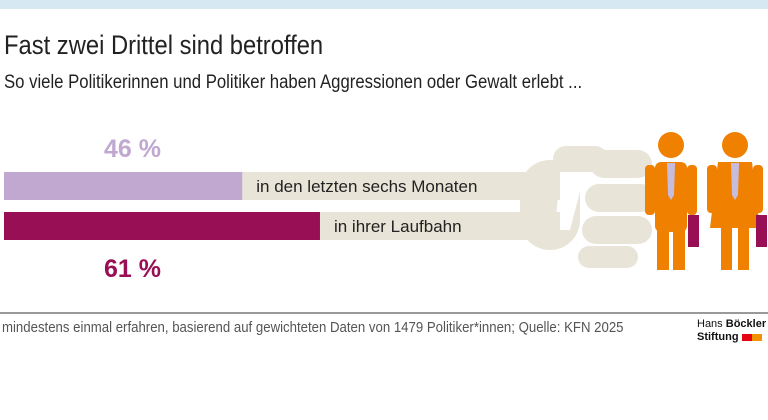  What do you see at coordinates (164, 45) in the screenshot?
I see `chart-title: Fast zwei Drittel sind betroffen` at bounding box center [164, 45].